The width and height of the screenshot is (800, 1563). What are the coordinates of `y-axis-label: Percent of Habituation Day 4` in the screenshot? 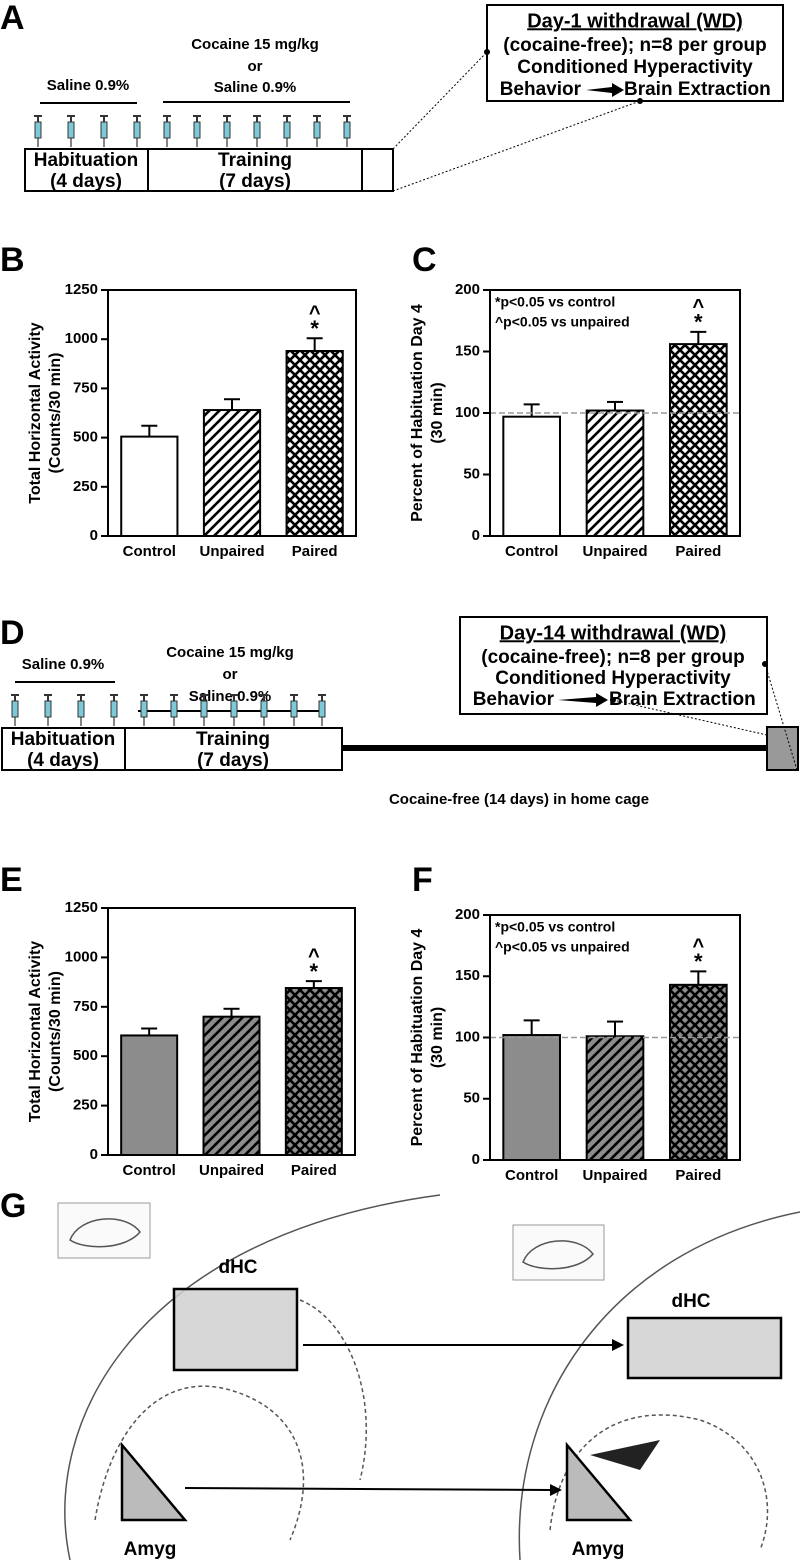 It's located at (417, 1037).